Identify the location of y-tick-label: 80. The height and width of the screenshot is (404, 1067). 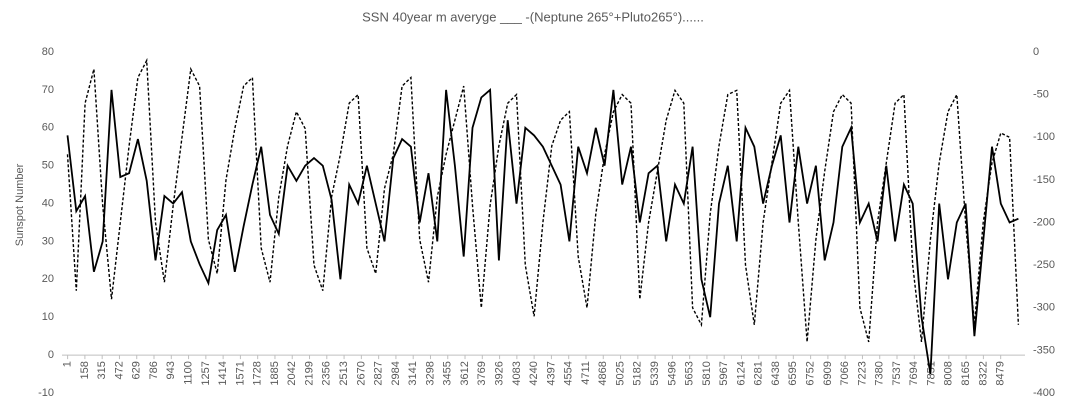
(48, 52).